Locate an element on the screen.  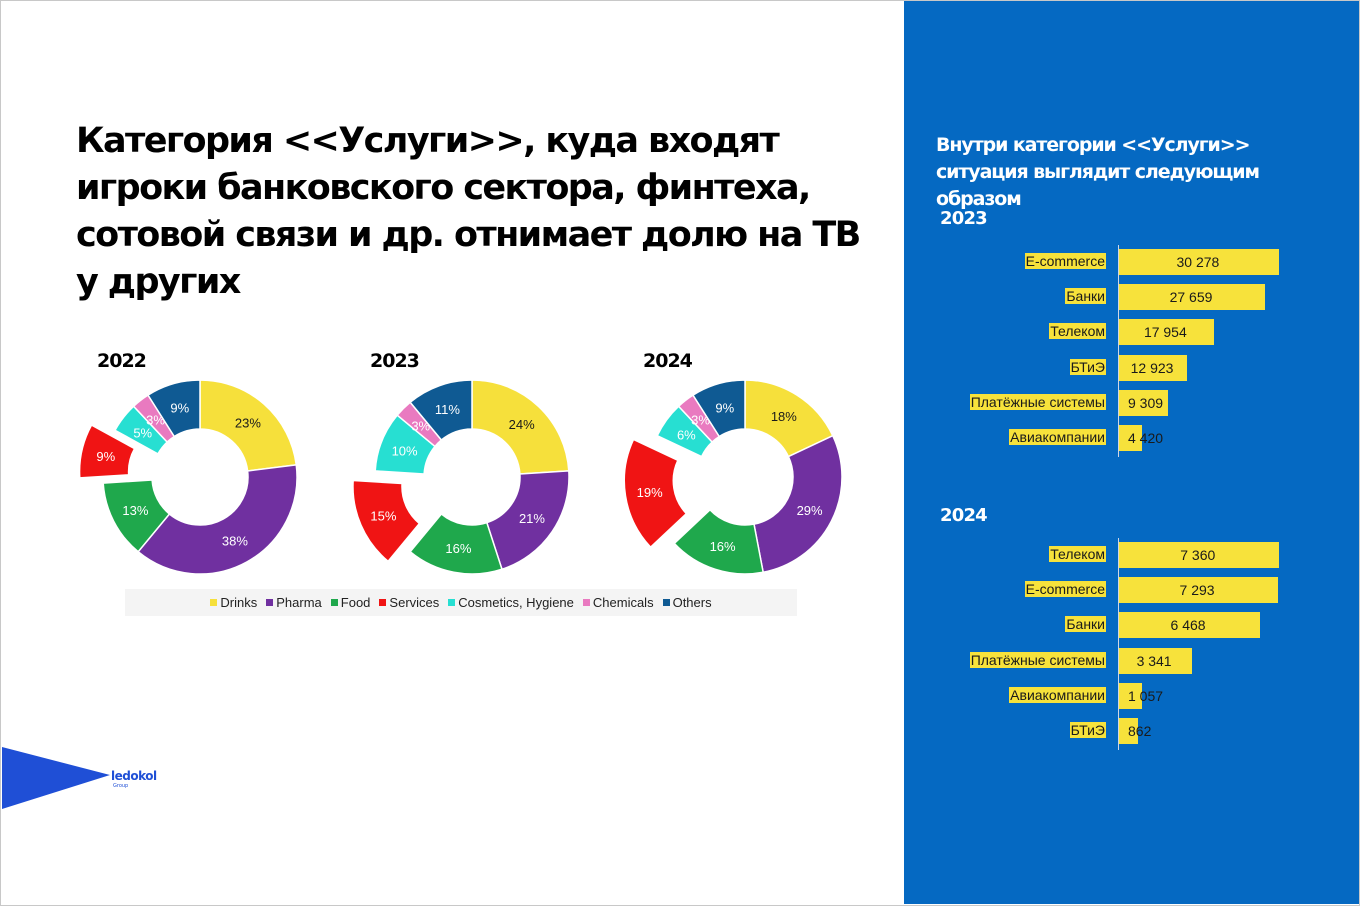
bar-value-label-2024: 1 057 is located at coordinates (1146, 695).